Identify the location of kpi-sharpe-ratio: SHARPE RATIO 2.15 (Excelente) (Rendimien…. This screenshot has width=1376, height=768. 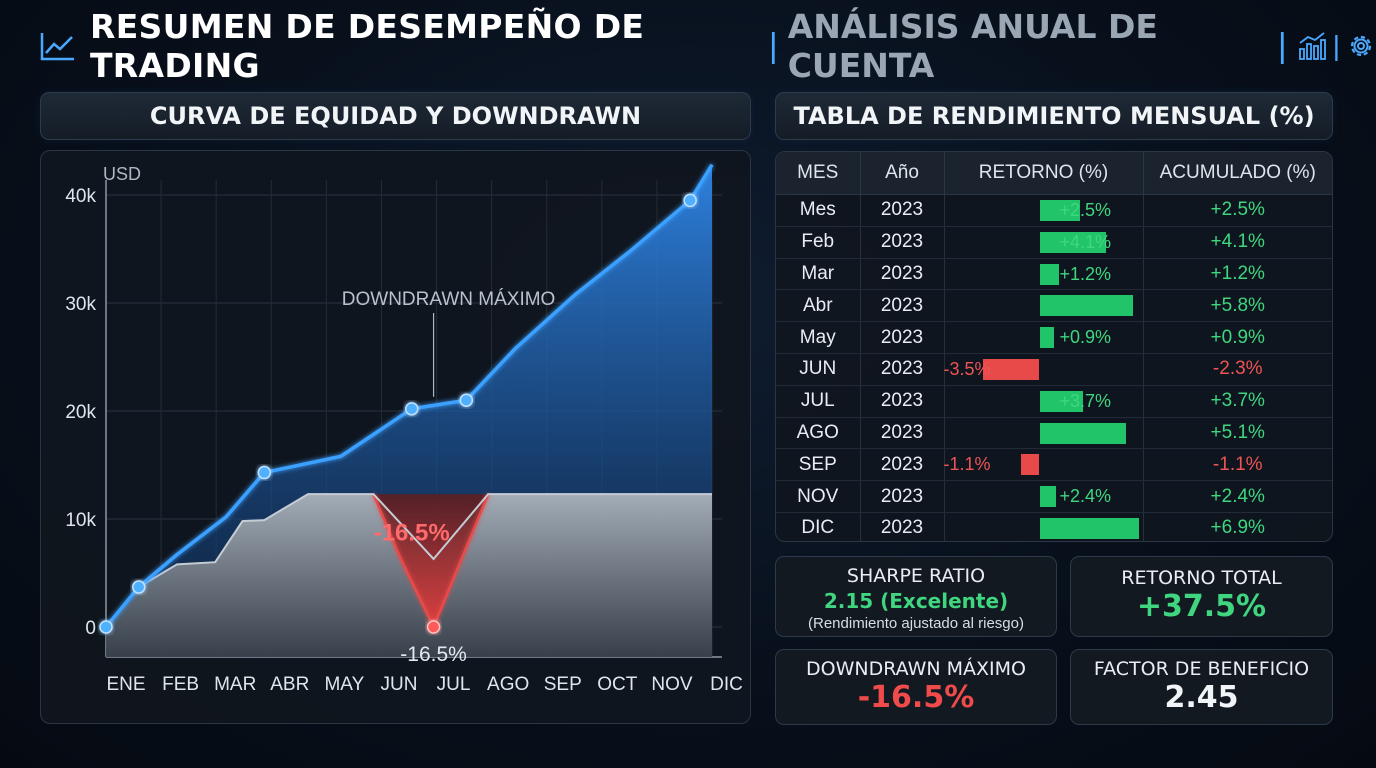
(916, 596).